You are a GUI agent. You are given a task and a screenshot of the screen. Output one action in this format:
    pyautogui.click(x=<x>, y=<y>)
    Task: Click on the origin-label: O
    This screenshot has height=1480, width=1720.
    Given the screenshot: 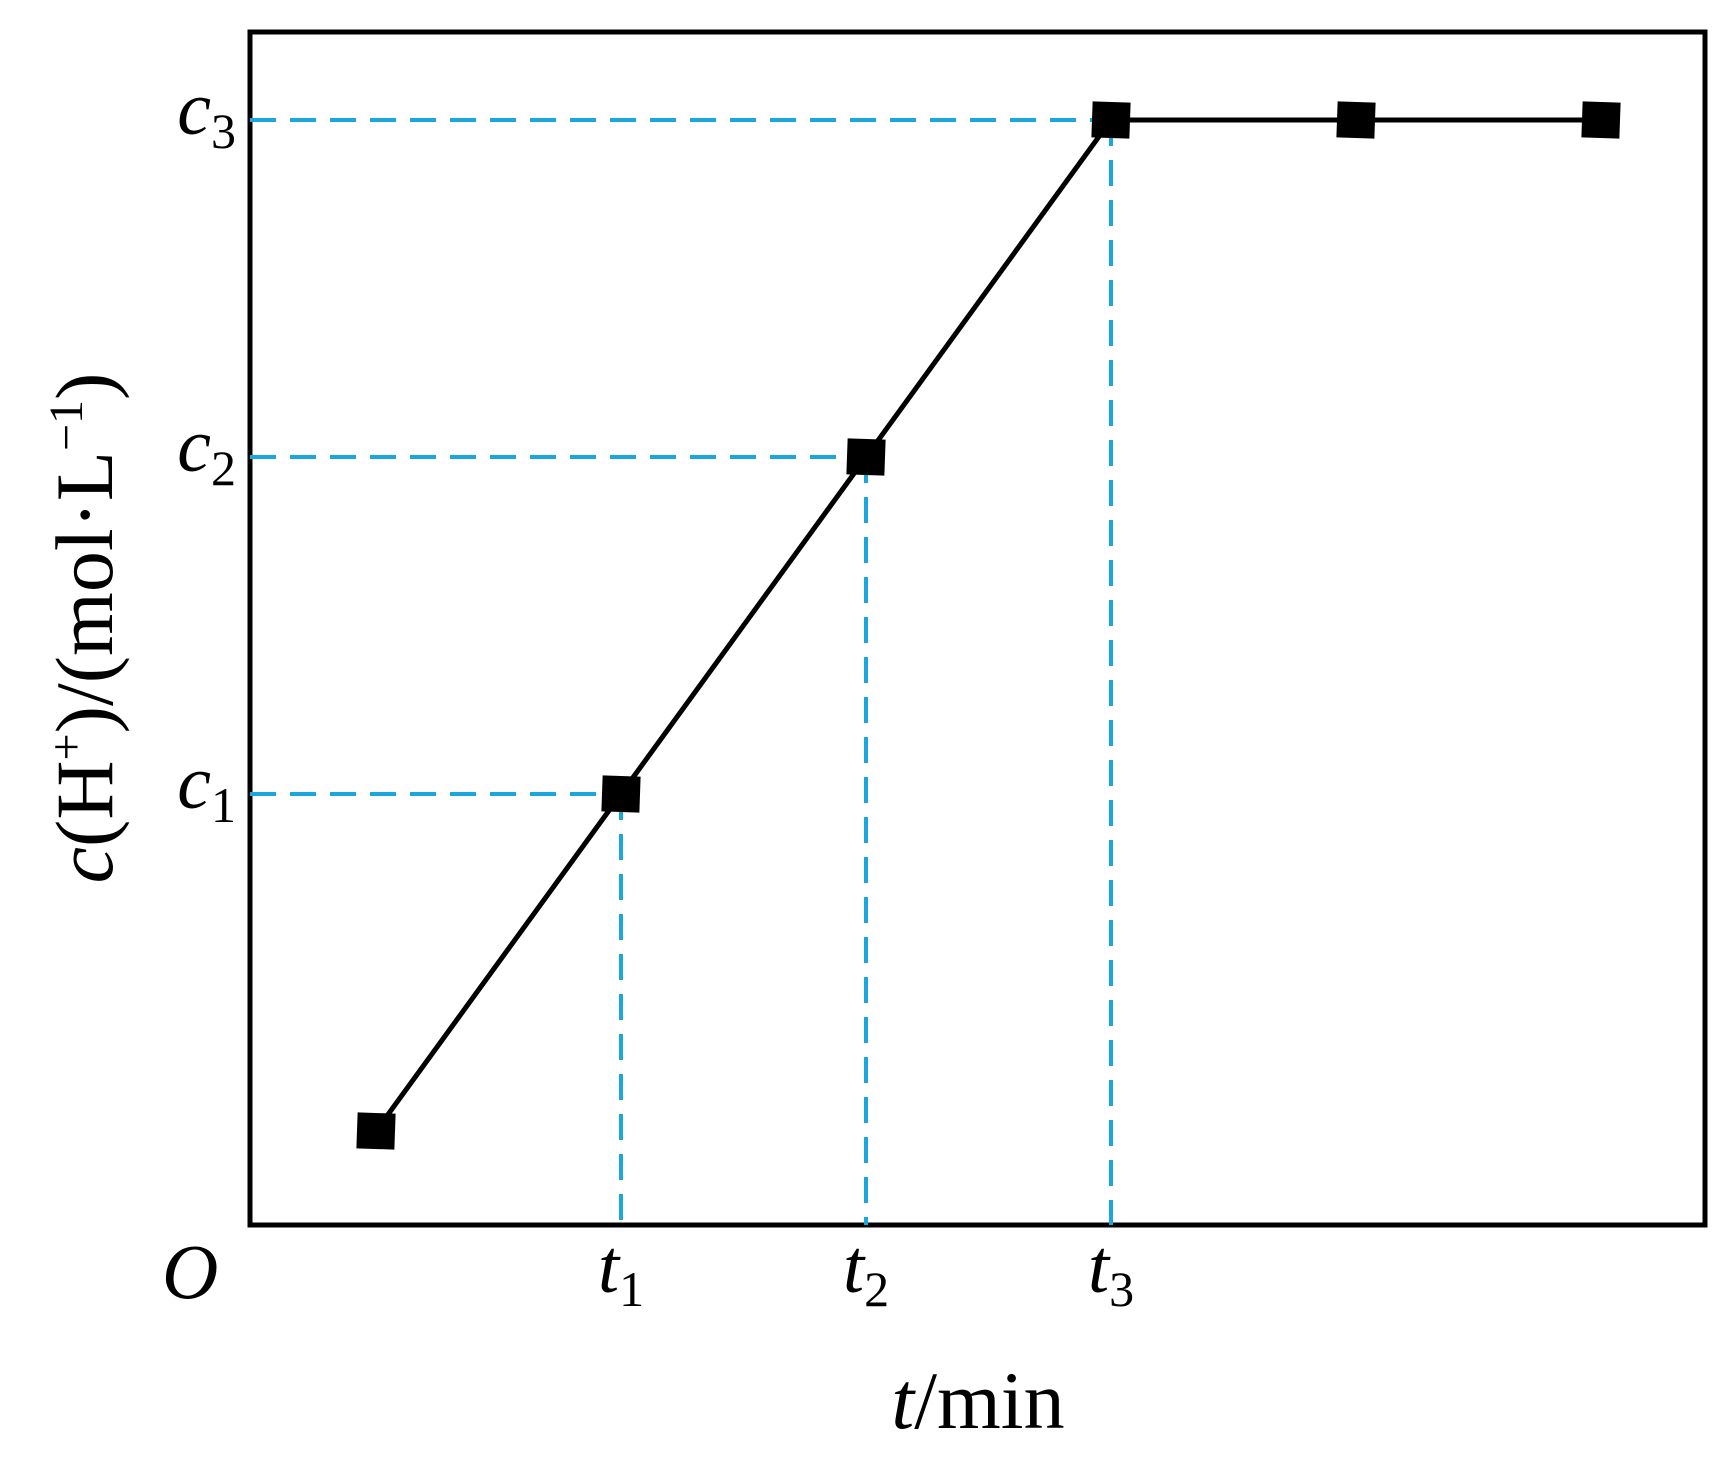 What is the action you would take?
    pyautogui.click(x=190, y=1271)
    